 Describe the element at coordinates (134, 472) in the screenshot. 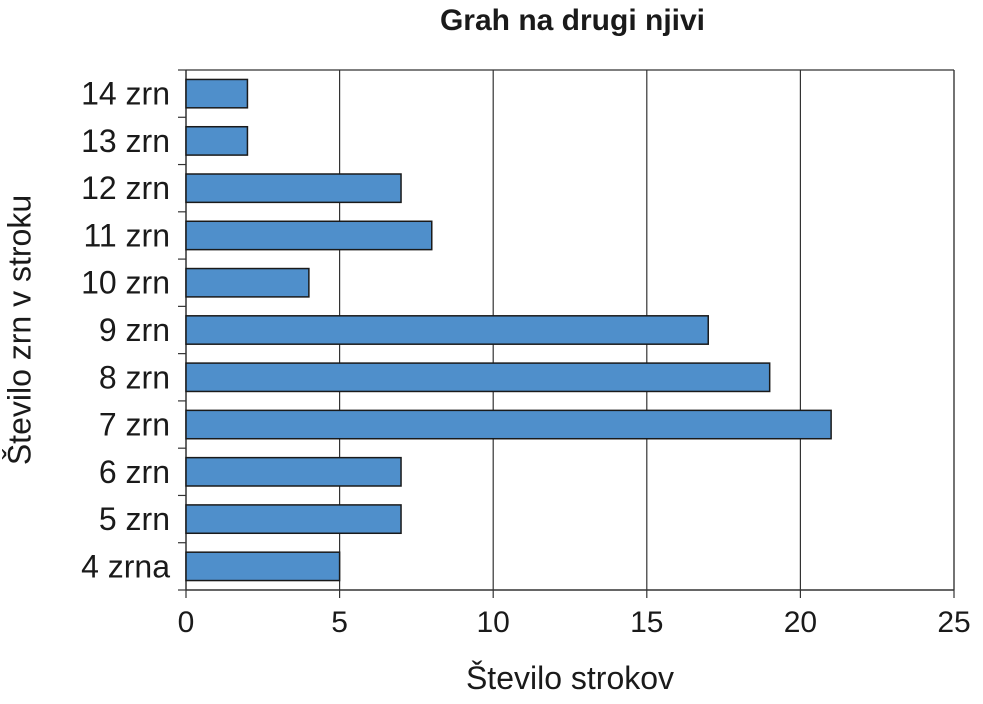

I see `y-category-label-2: 6 zrn` at that location.